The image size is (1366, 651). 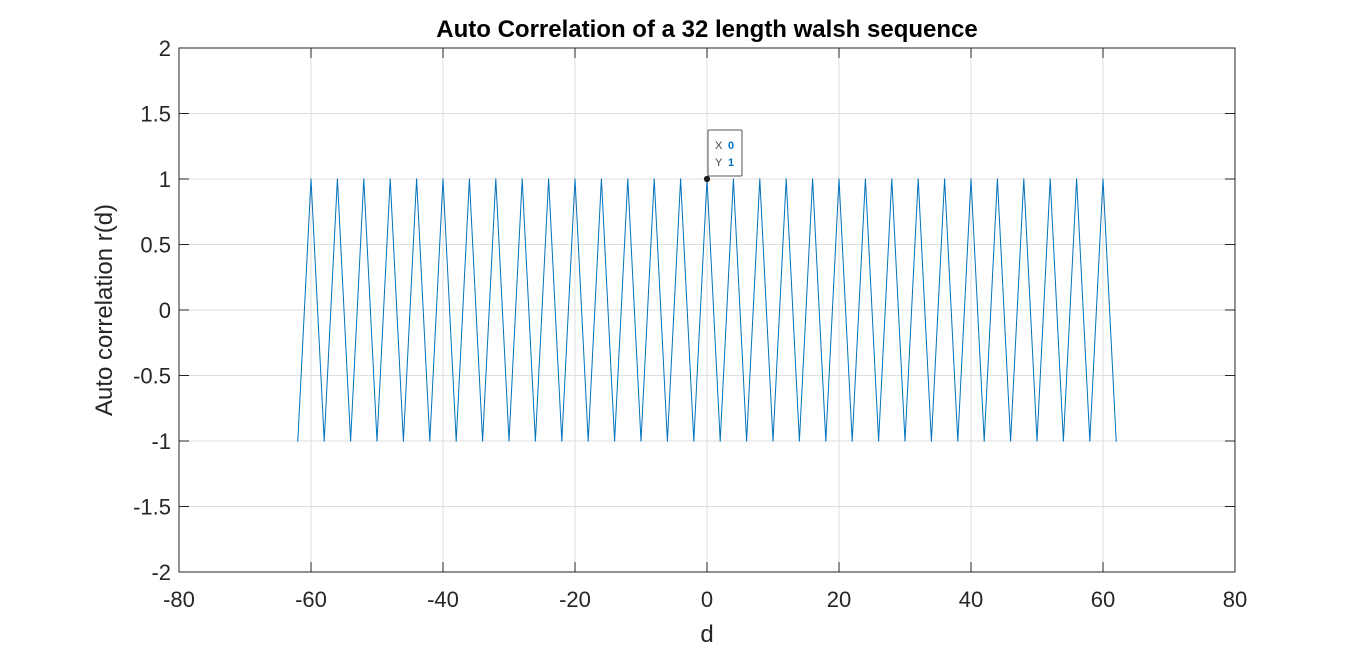 What do you see at coordinates (155, 245) in the screenshot?
I see `y-tick-label: 0.5` at bounding box center [155, 245].